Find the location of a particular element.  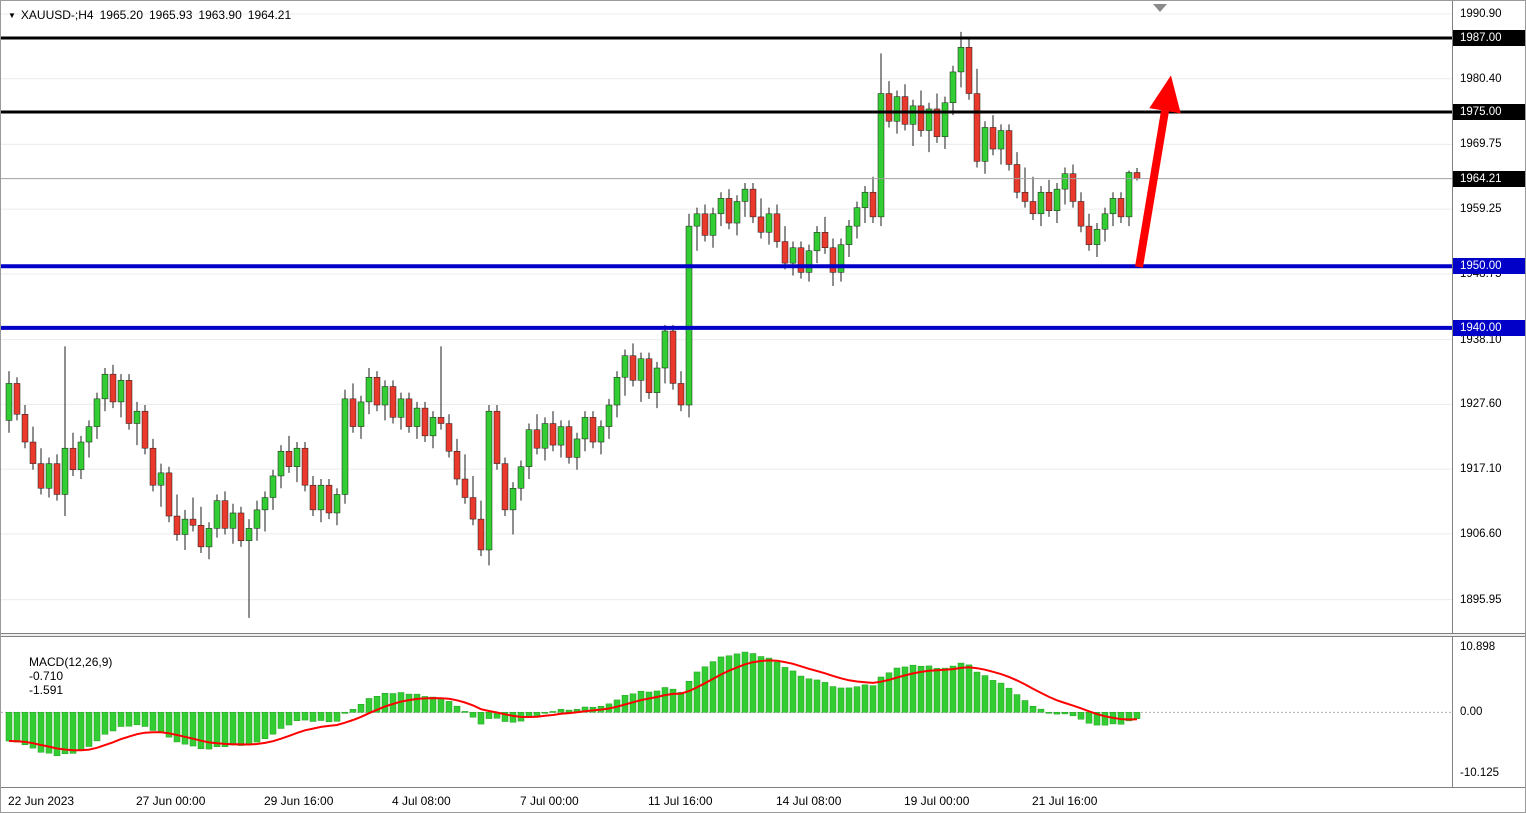

chart-shift-marker is located at coordinates (1160, 8).